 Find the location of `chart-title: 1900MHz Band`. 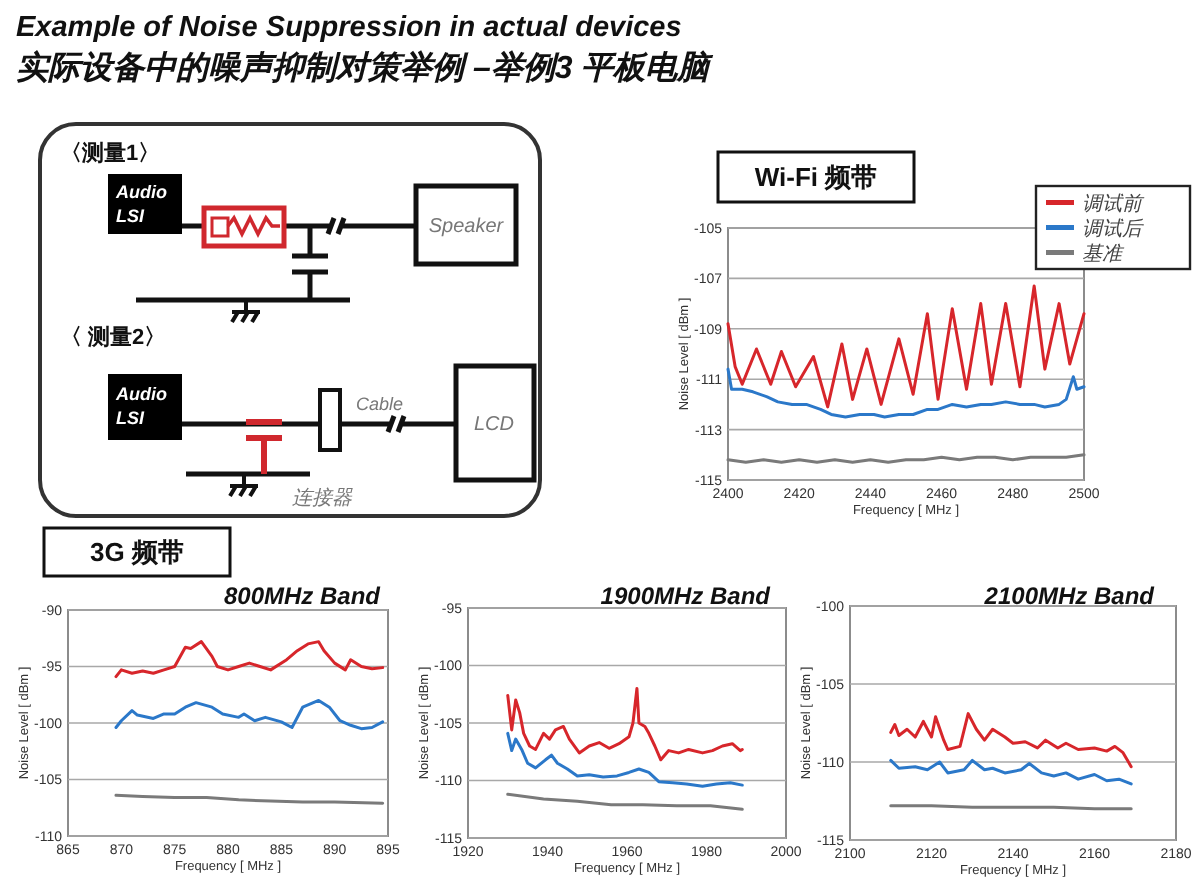

chart-title: 1900MHz Band is located at coordinates (686, 596).